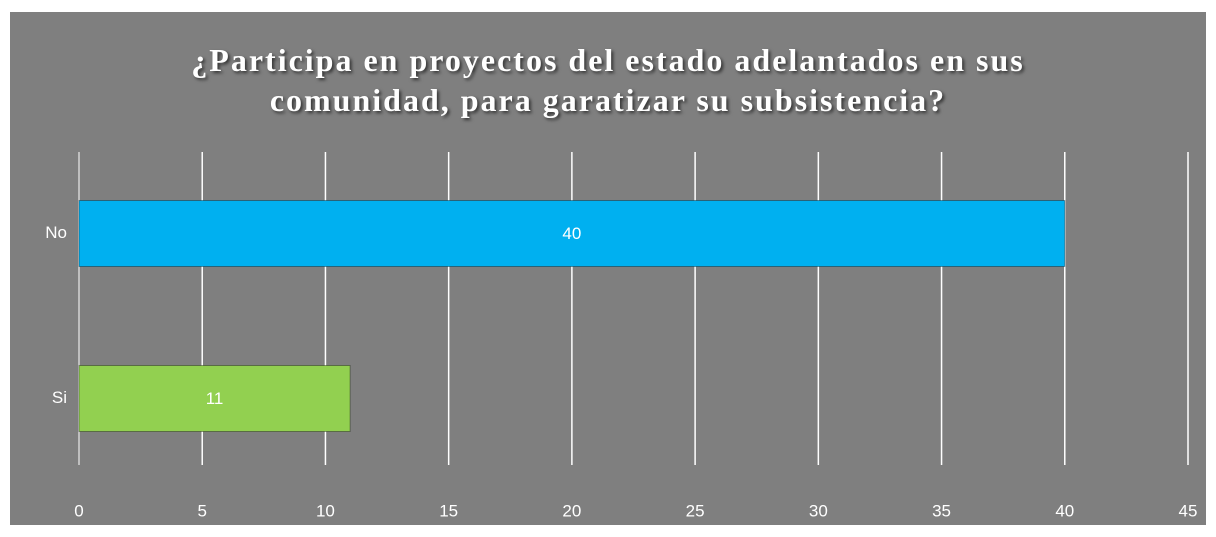 This screenshot has width=1216, height=537. Describe the element at coordinates (325, 510) in the screenshot. I see `x-tick-label: 10` at that location.